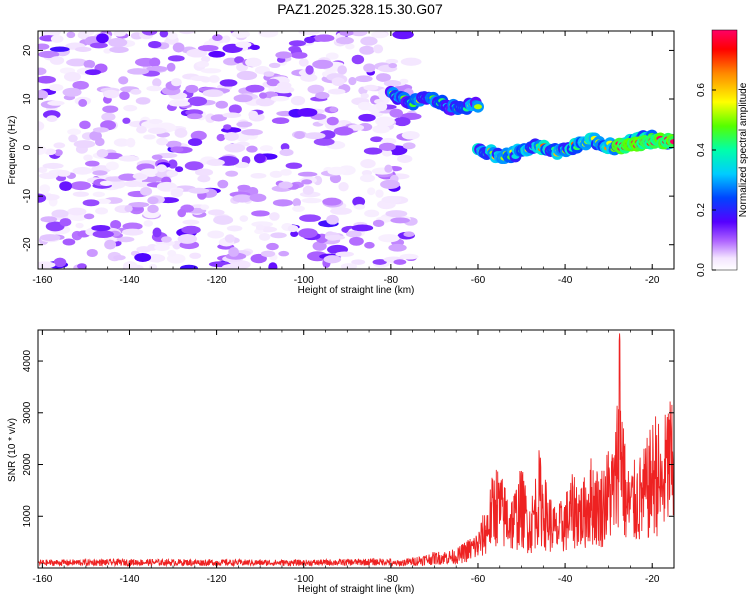  What do you see at coordinates (391, 579) in the screenshot?
I see `snr-x-tick-label: -80` at bounding box center [391, 579].